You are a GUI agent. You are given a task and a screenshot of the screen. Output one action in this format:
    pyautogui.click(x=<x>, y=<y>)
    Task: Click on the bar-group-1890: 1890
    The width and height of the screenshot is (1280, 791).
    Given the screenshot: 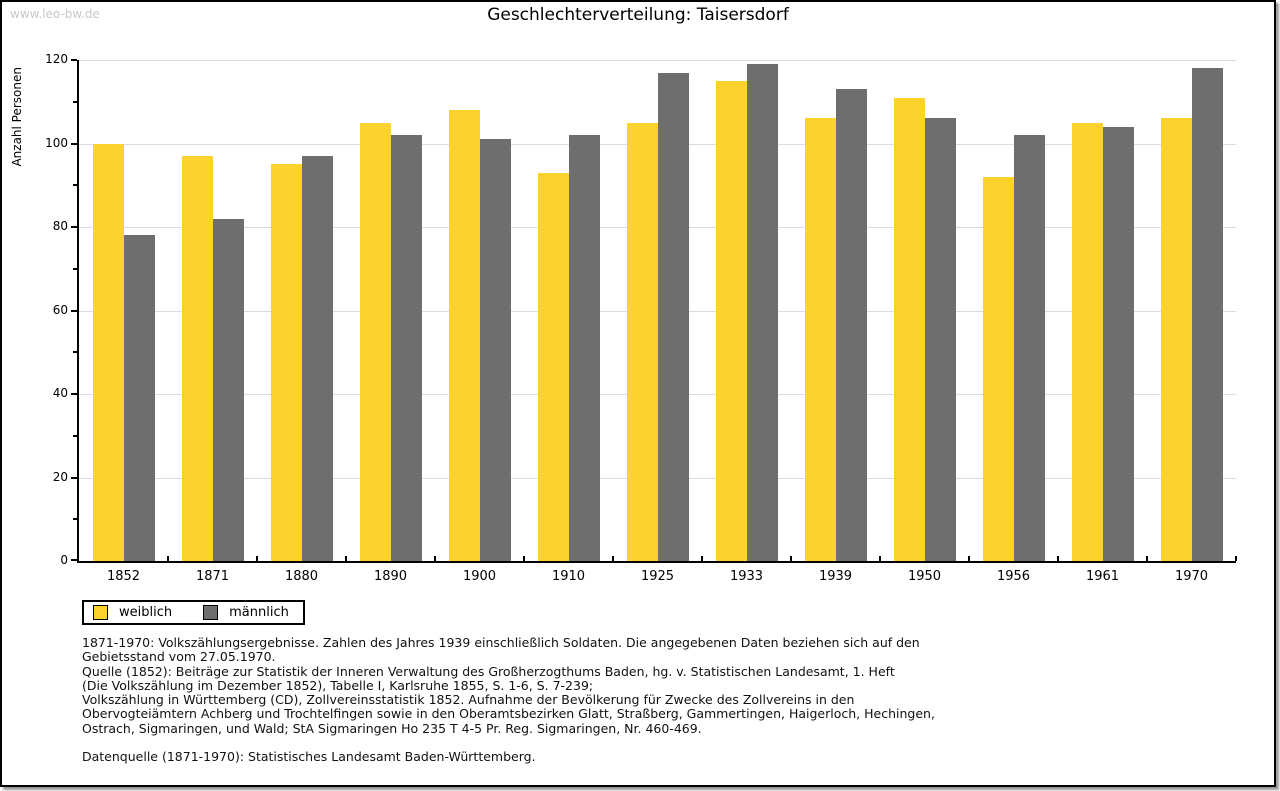 What is the action you would take?
    pyautogui.click(x=390, y=322)
    